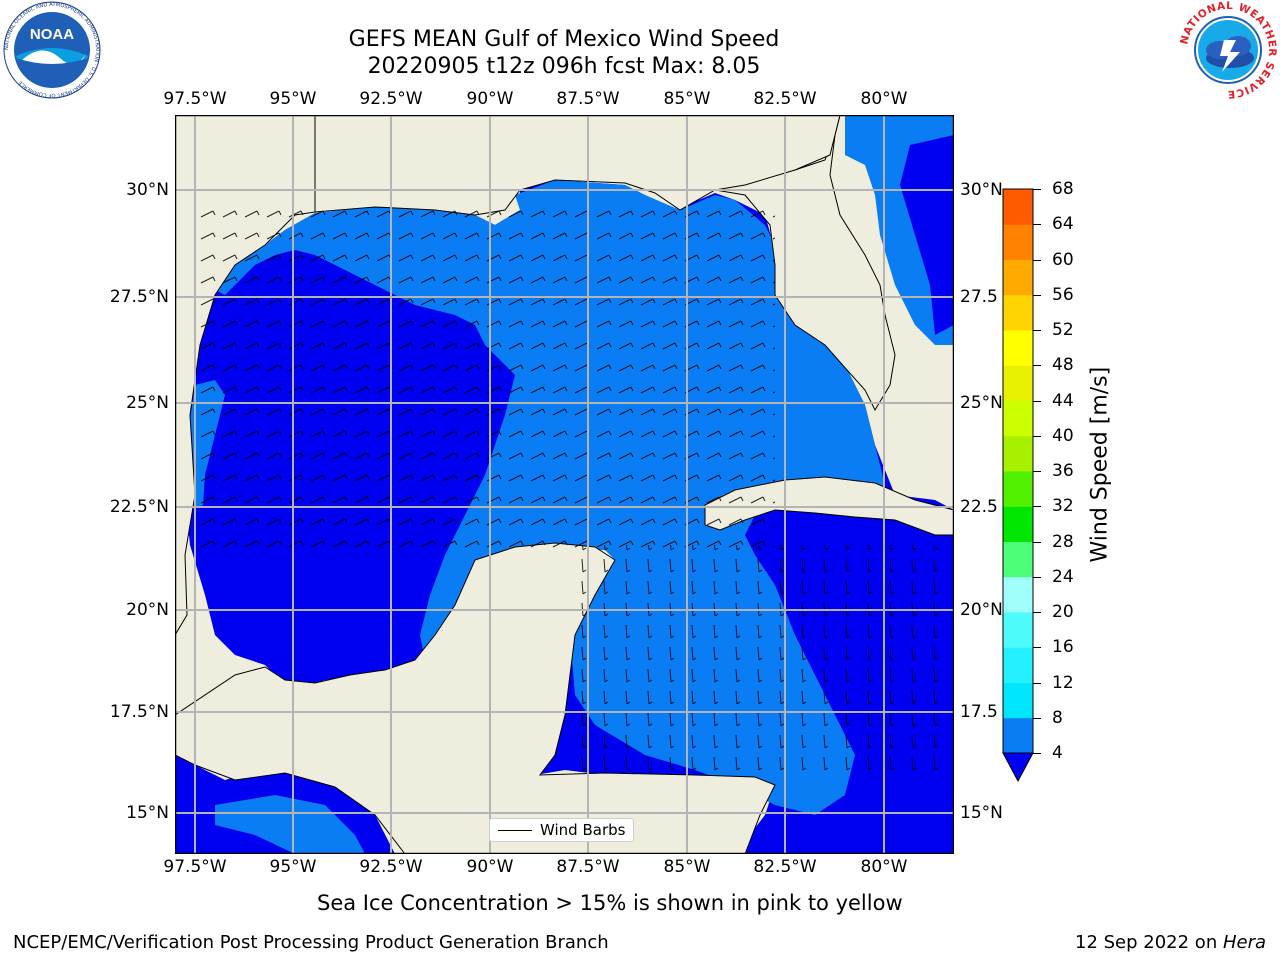 This screenshot has width=1280, height=960. What do you see at coordinates (147, 610) in the screenshot?
I see `lat-label-left: 20°N` at bounding box center [147, 610].